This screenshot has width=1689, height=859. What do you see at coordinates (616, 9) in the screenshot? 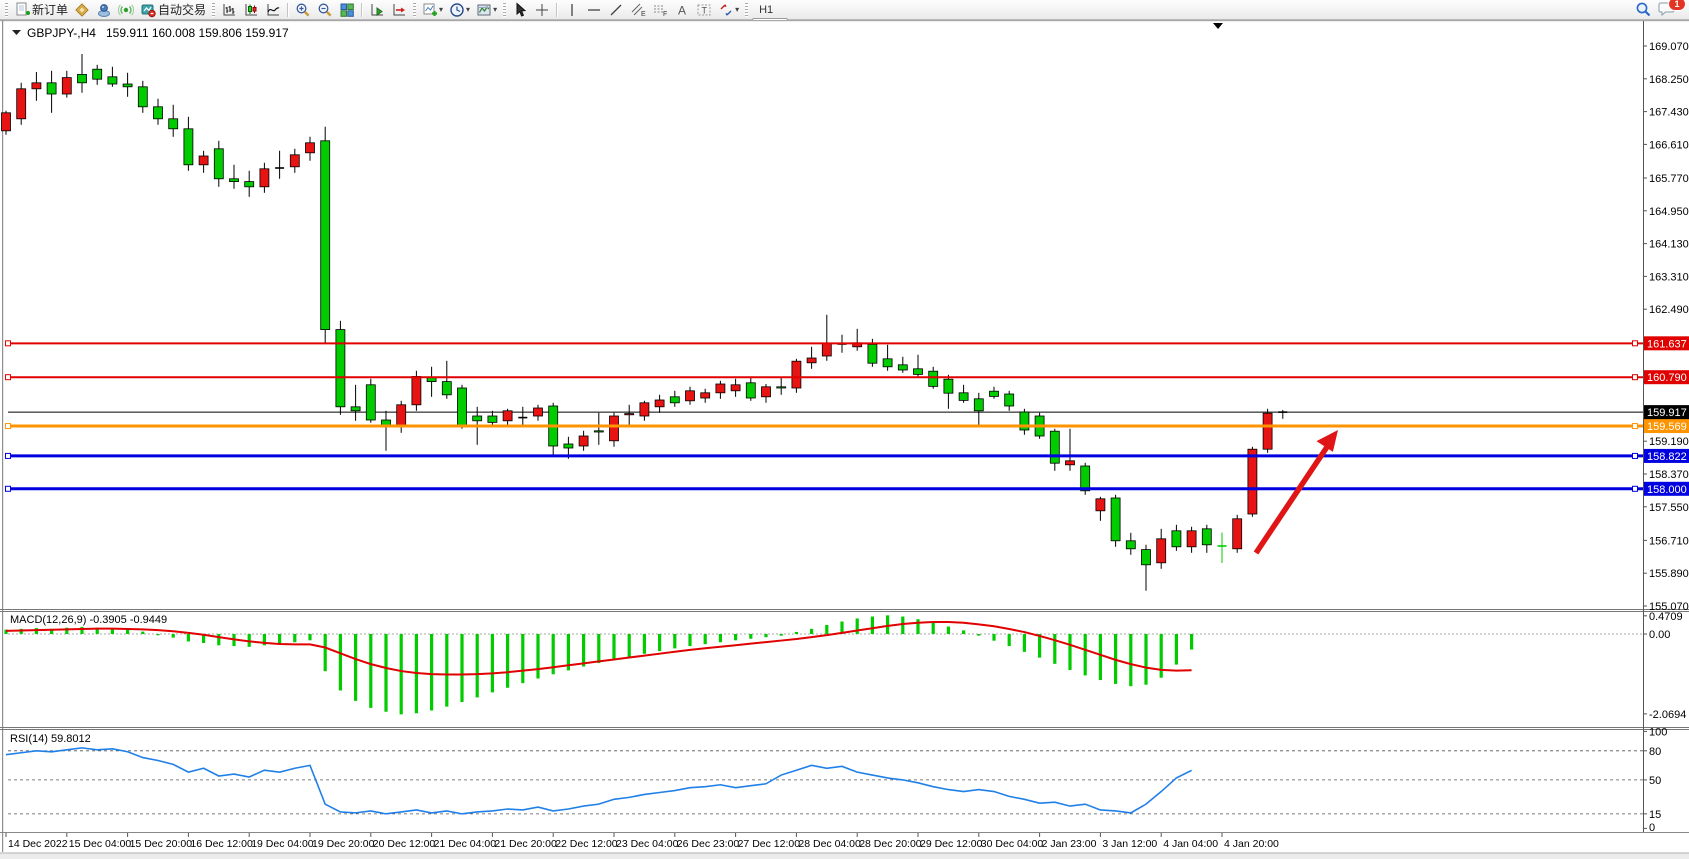
I see `trendline-tool-button` at bounding box center [616, 9].